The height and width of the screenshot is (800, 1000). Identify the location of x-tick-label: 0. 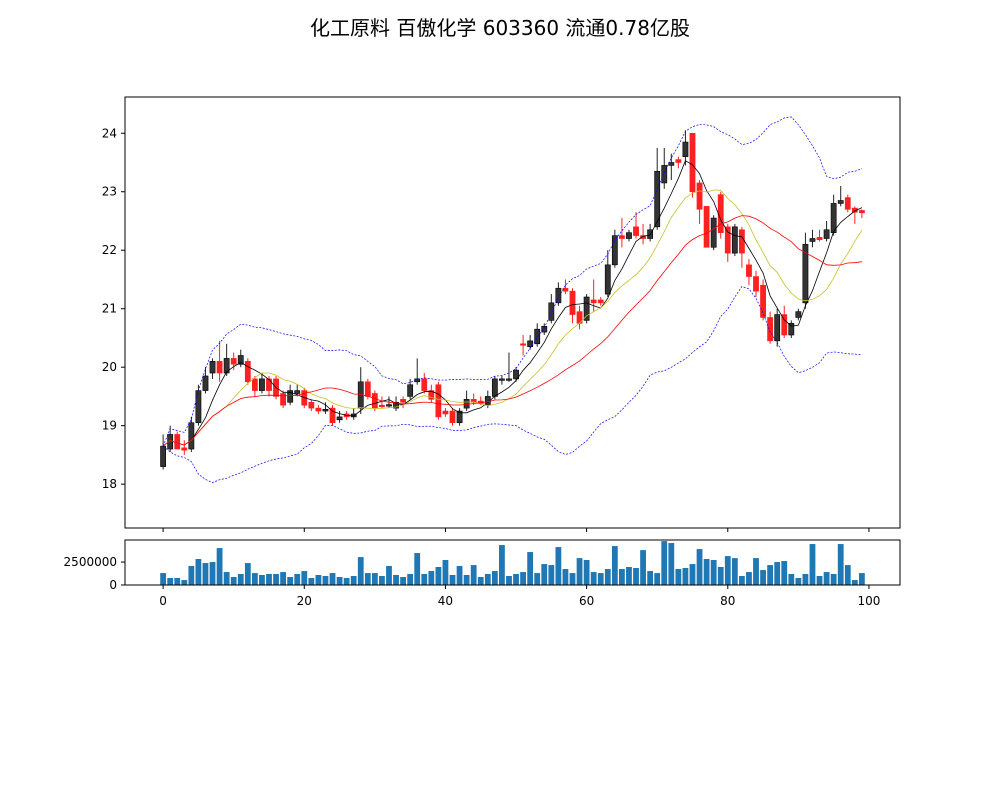
(163, 601).